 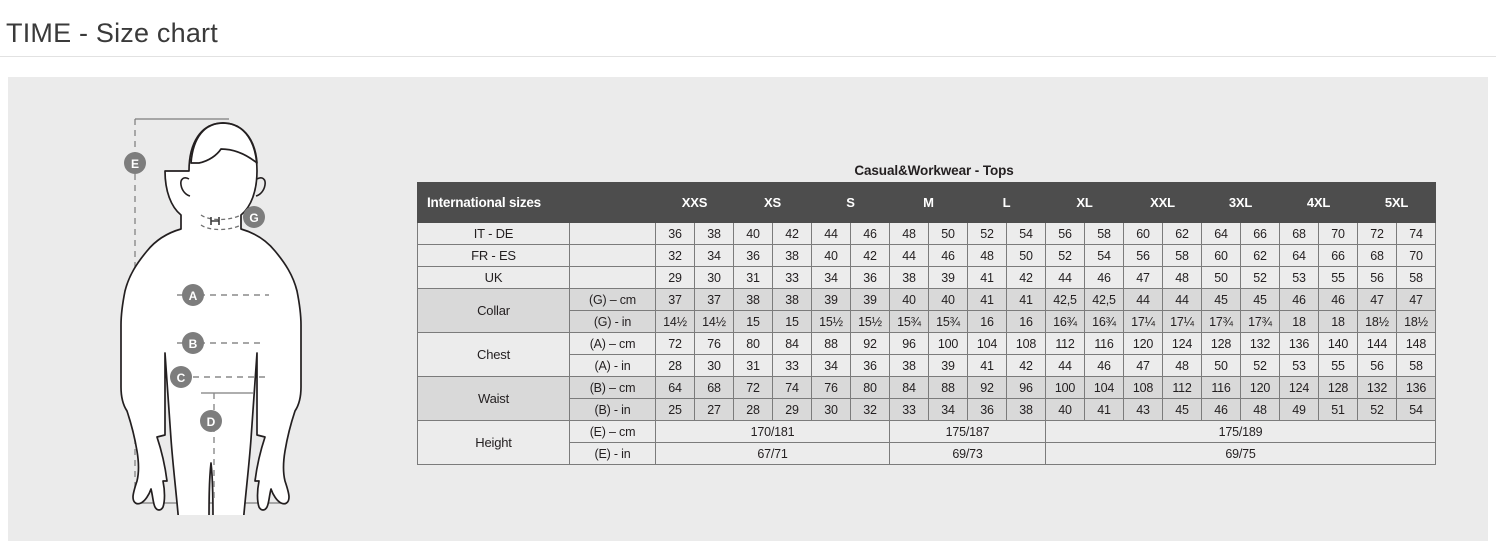 I want to click on svg-text: D, so click(x=211, y=422).